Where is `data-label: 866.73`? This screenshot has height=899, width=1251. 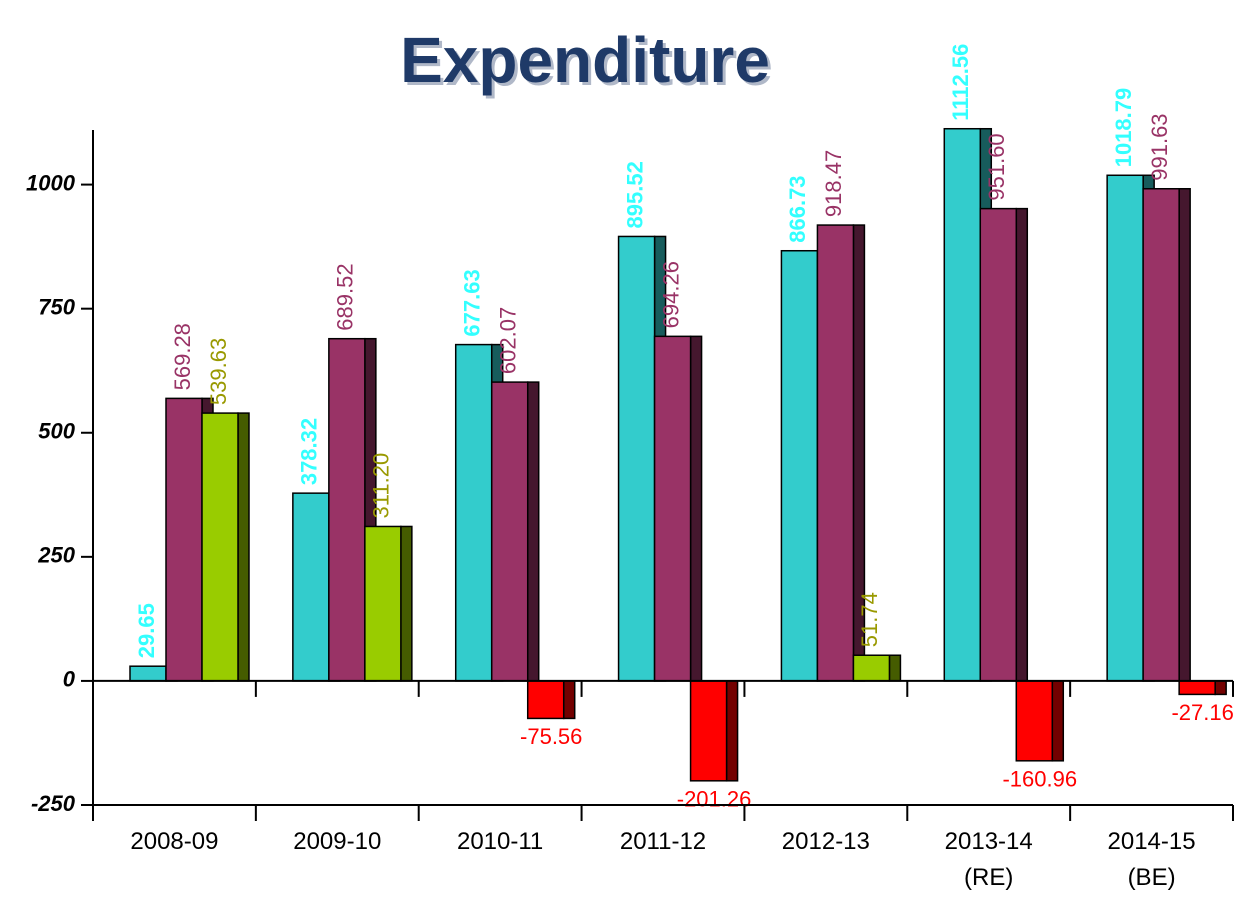
data-label: 866.73 is located at coordinates (797, 208).